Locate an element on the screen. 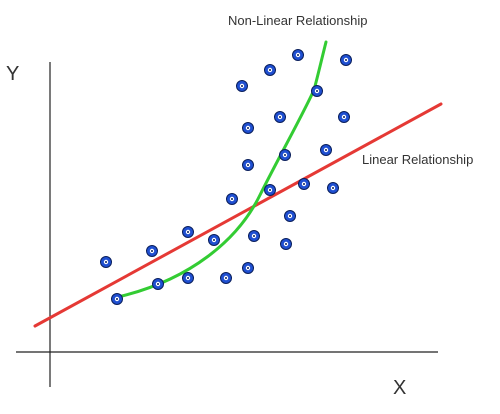 The width and height of the screenshot is (500, 414). non-linear-relationship-label: Non-Linear Relationship is located at coordinates (297, 20).